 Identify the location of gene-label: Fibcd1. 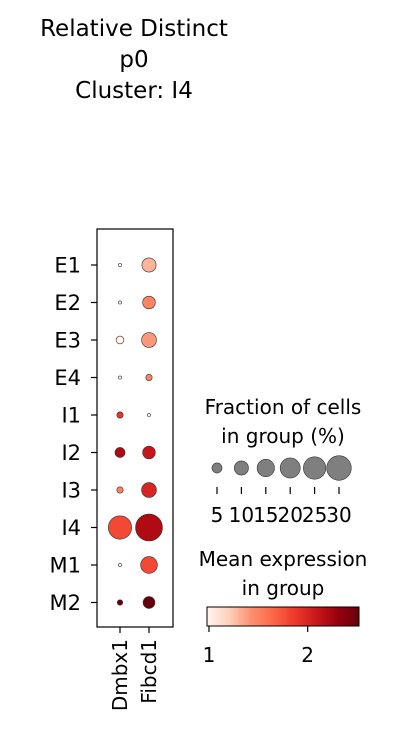
(149, 671).